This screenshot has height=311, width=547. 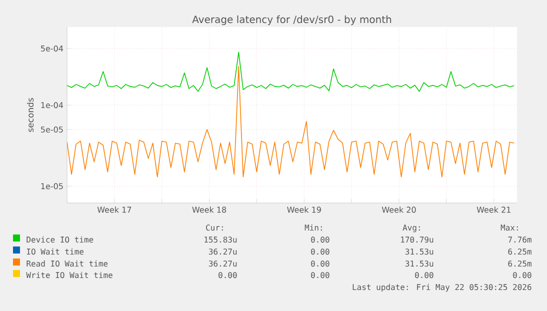 I want to click on y-tick-label: 5e-05, so click(x=52, y=129).